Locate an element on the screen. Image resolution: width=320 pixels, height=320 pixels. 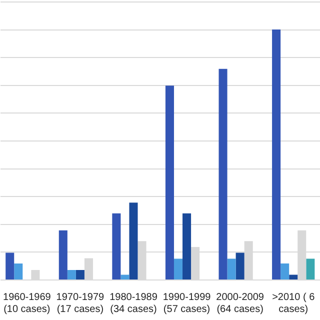
x-tick-label: 1970-1979 (17 cases) is located at coordinates (80, 303).